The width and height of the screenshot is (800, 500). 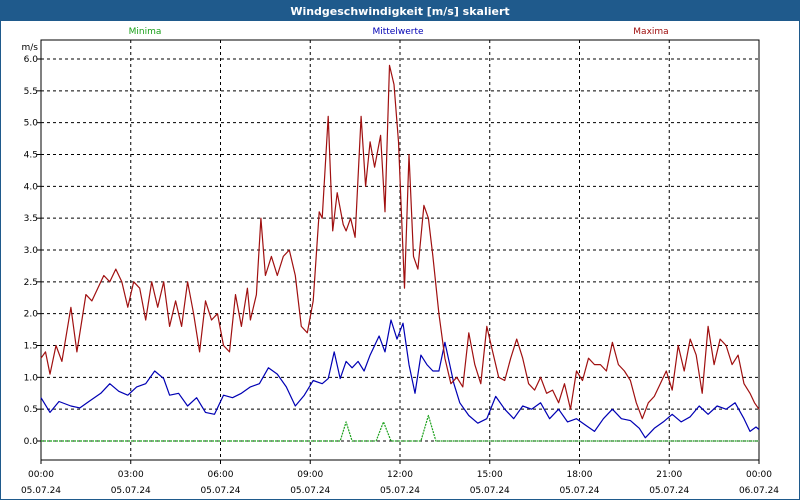 I want to click on legend-minima: Minima, so click(x=145, y=32).